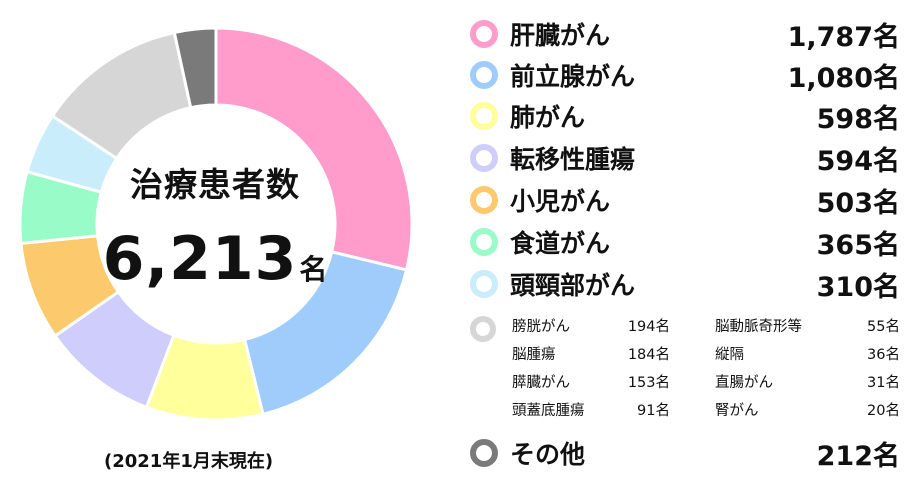 The width and height of the screenshot is (912, 495). I want to click on small-category-item: 縦隔 36名, so click(807, 355).